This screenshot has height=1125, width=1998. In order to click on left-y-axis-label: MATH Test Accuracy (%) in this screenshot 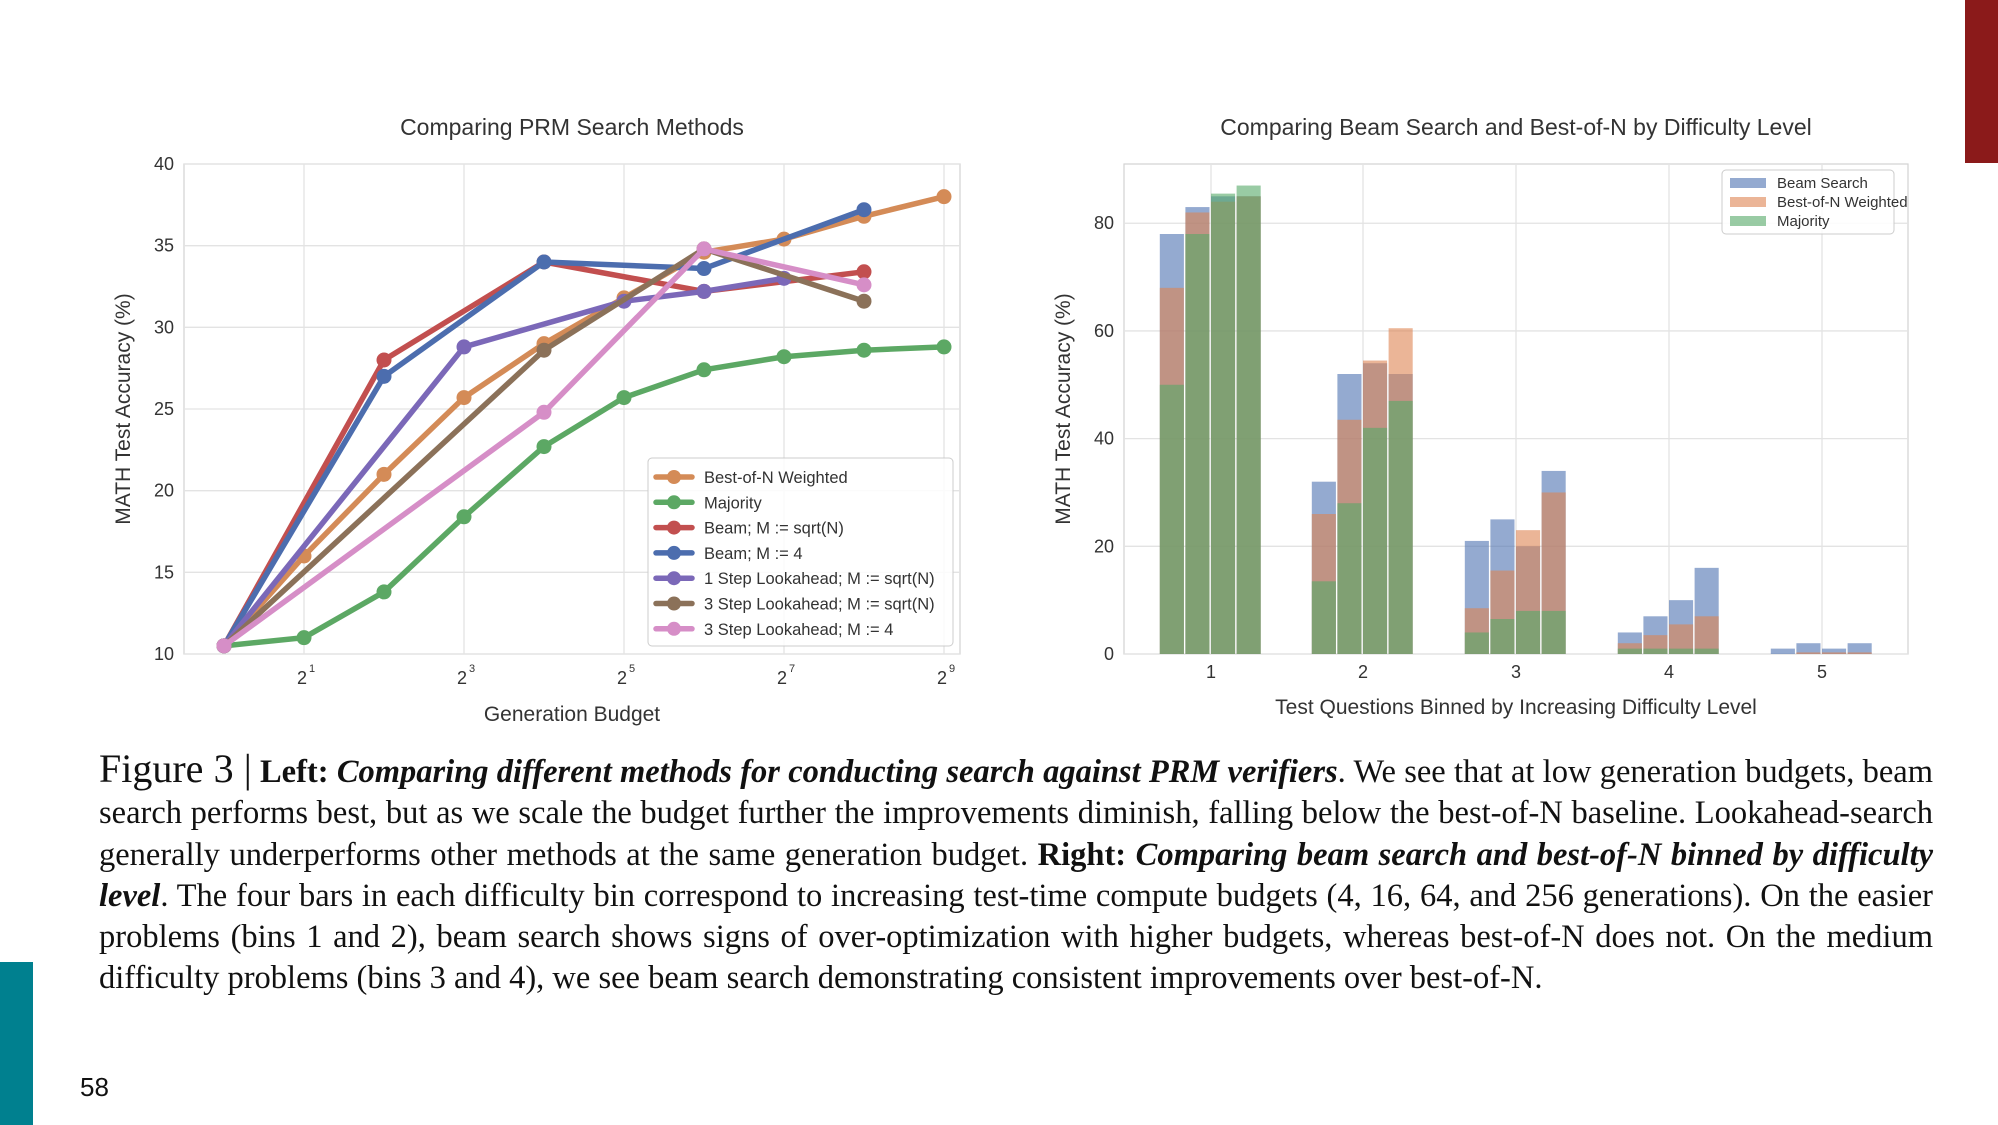, I will do `click(123, 408)`.